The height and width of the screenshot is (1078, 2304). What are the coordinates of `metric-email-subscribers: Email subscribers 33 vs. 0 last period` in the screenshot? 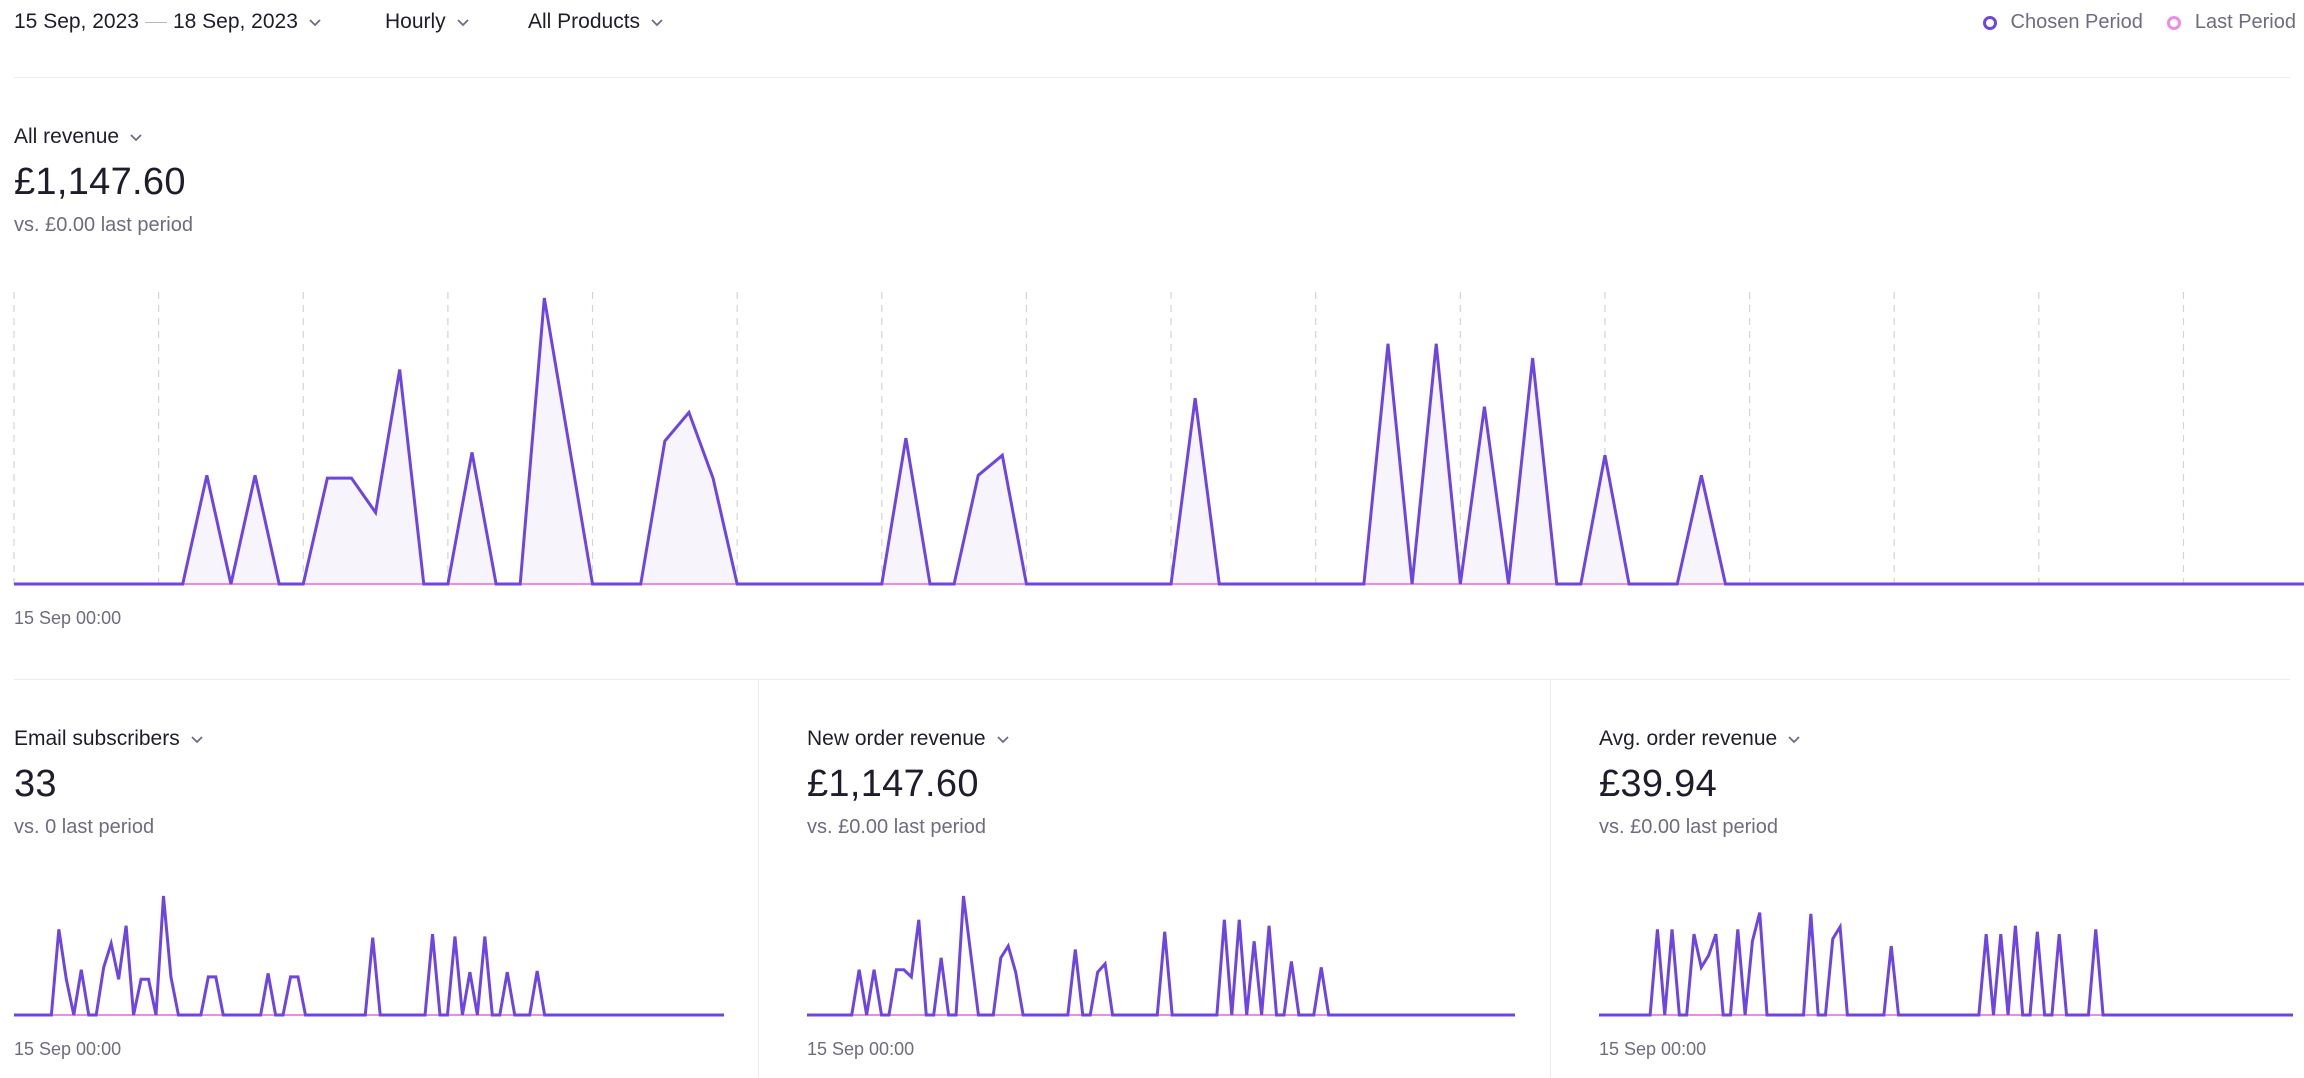 It's located at (109, 783).